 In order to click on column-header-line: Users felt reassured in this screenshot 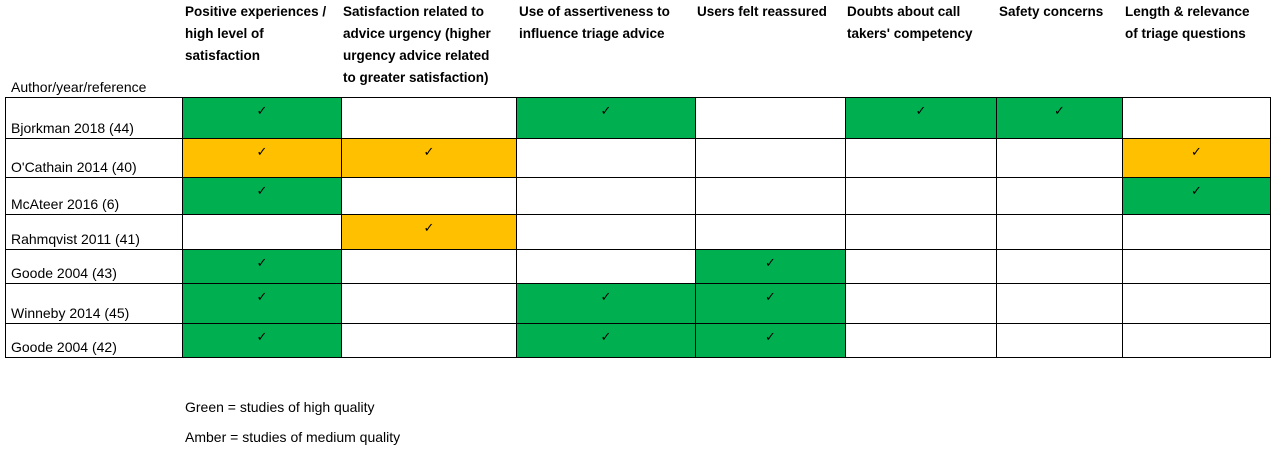, I will do `click(762, 11)`.